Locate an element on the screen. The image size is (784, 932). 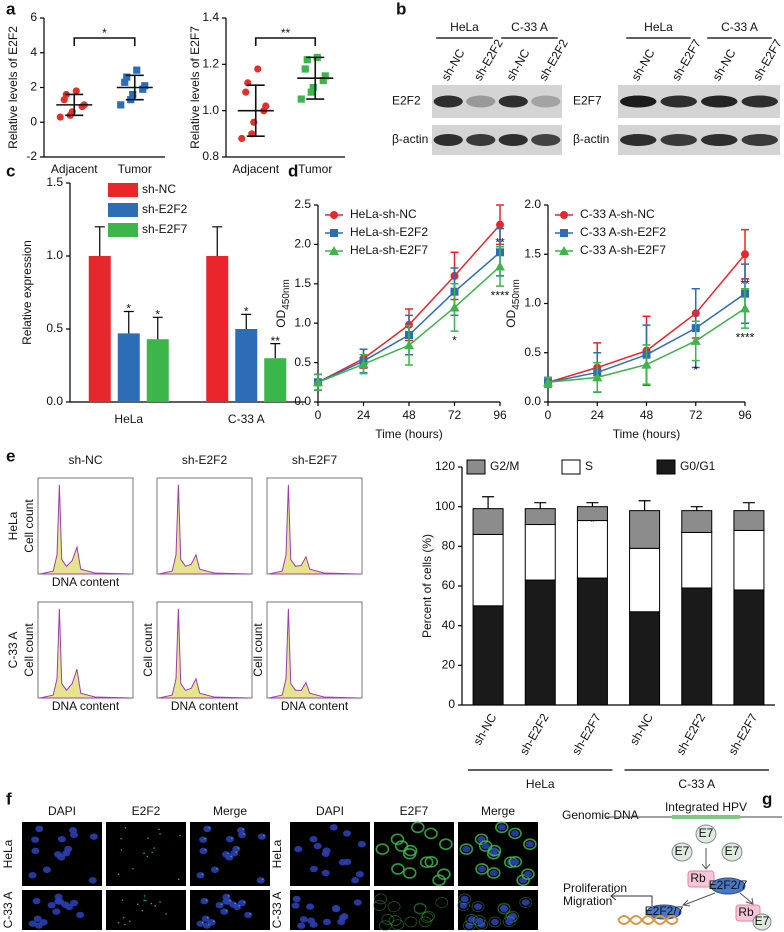
y-tick-label: 0.0 is located at coordinates (532, 401).